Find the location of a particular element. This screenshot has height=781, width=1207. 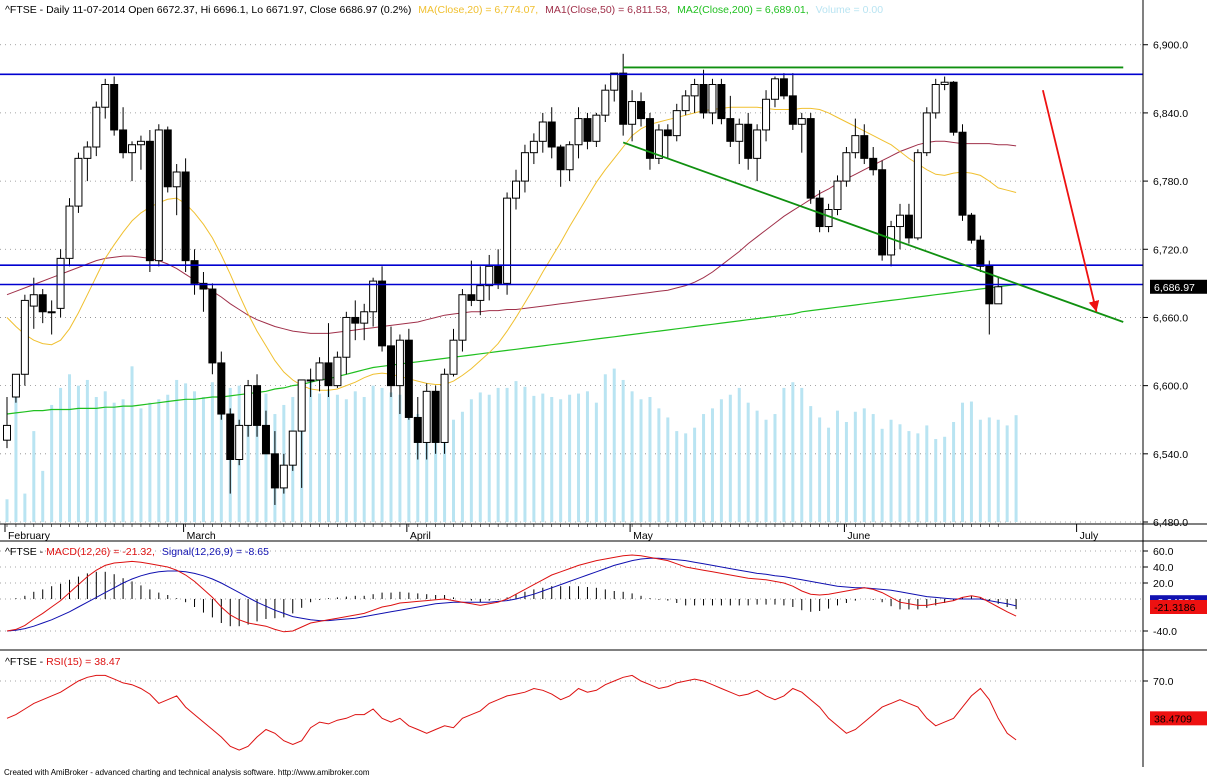

price-tick-label: 6,540.0 is located at coordinates (1170, 455).